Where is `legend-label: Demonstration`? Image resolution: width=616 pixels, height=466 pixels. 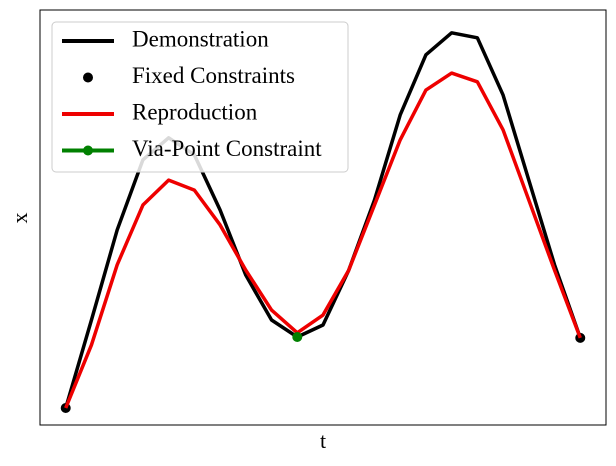 legend-label: Demonstration is located at coordinates (200, 38).